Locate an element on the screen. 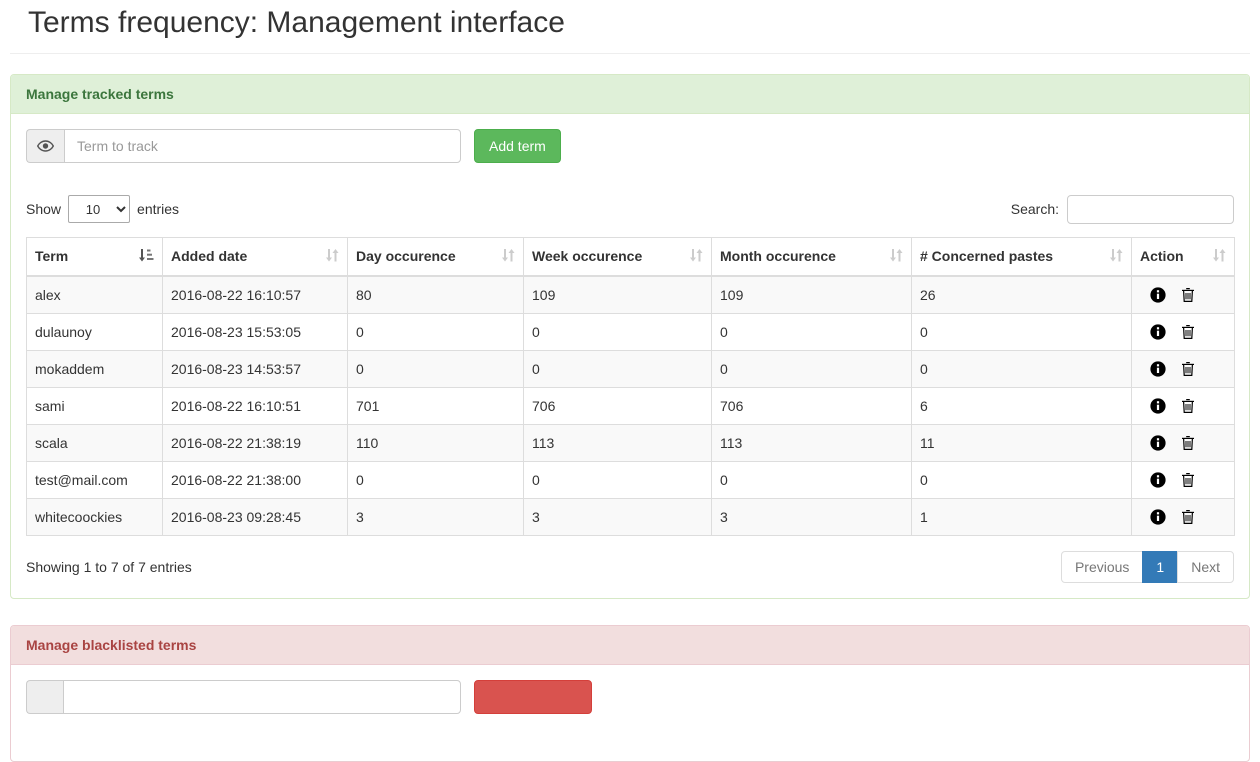 The image size is (1260, 762). table-row: sami 2016-08-22 16:10:51 701 706 706 6 is located at coordinates (630, 405).